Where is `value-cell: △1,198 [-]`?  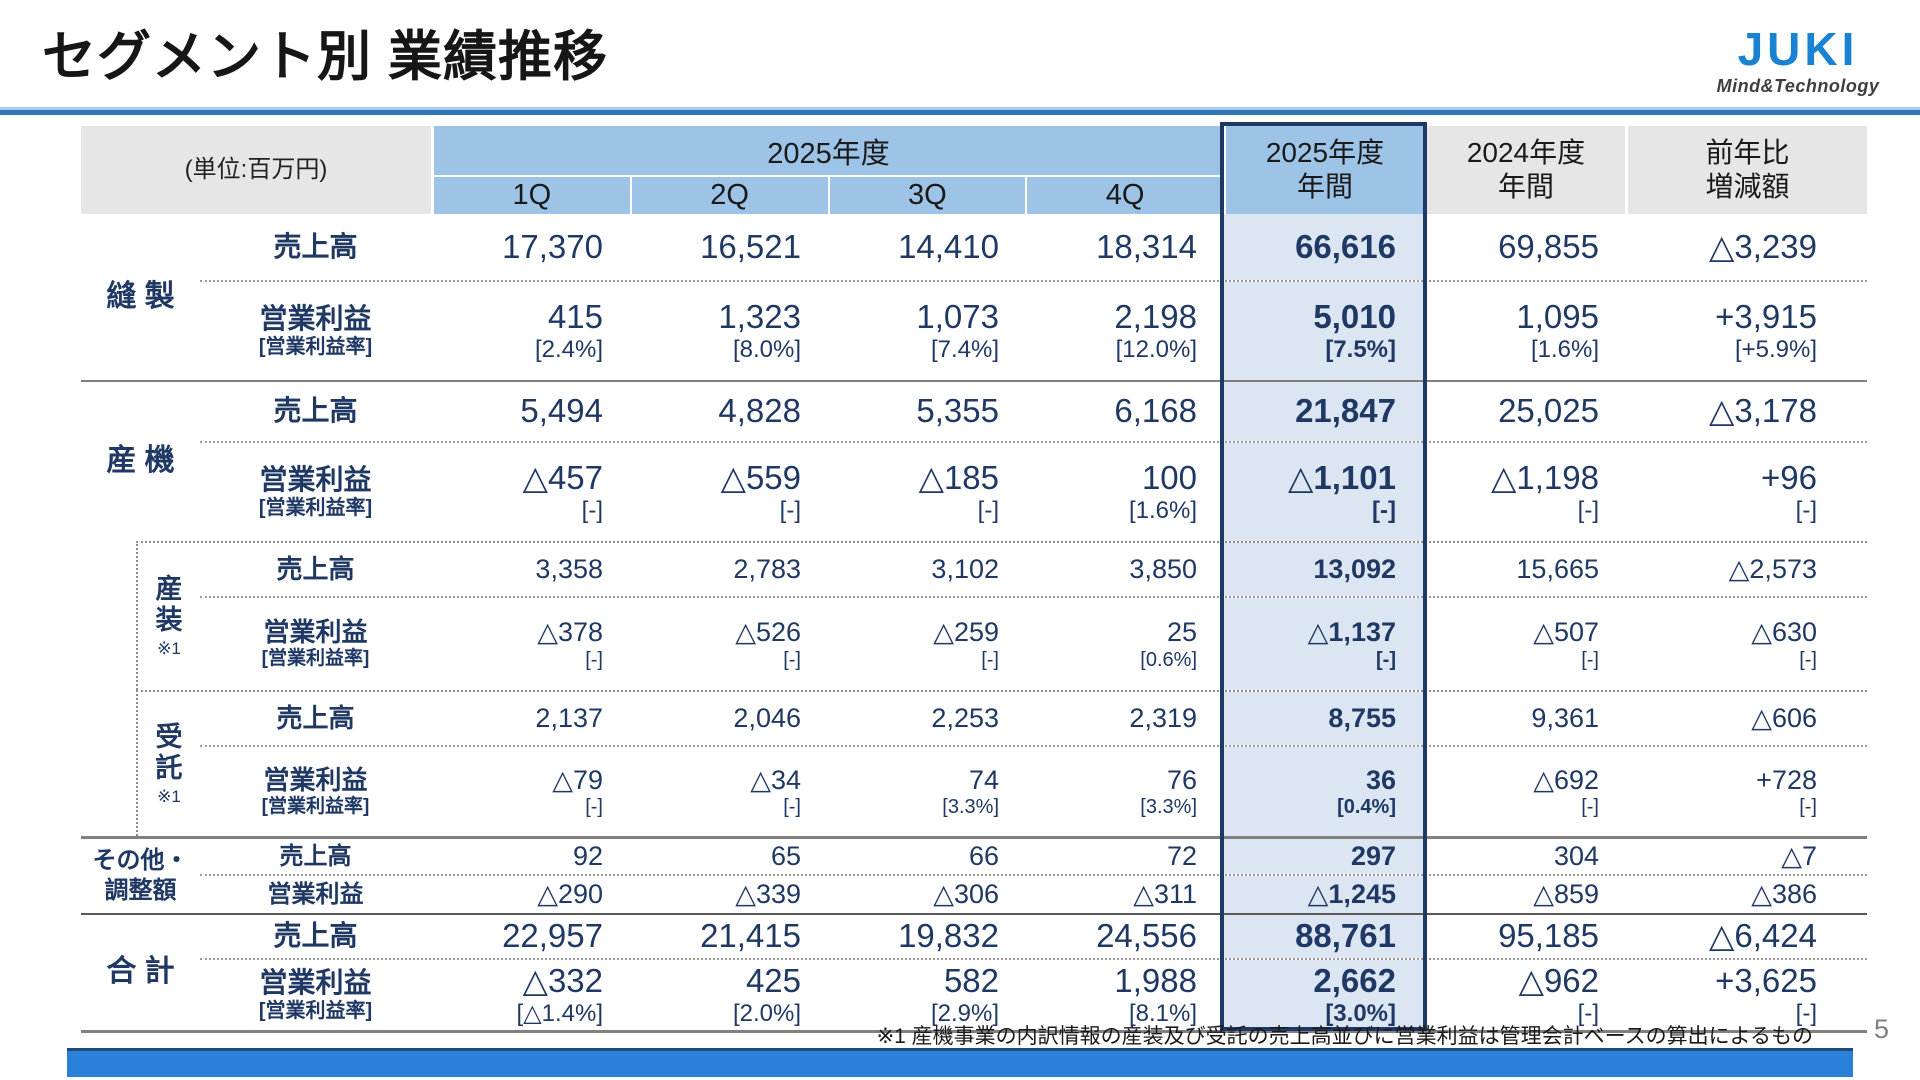 value-cell: △1,198 [-] is located at coordinates (1524, 492).